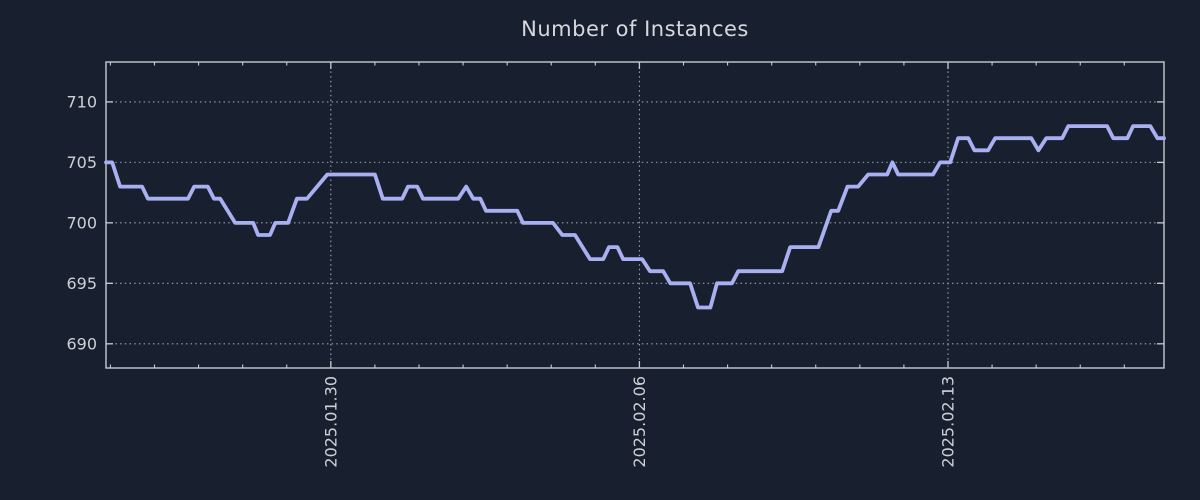 Image resolution: width=1200 pixels, height=500 pixels. I want to click on y-tick-label: 710, so click(81, 101).